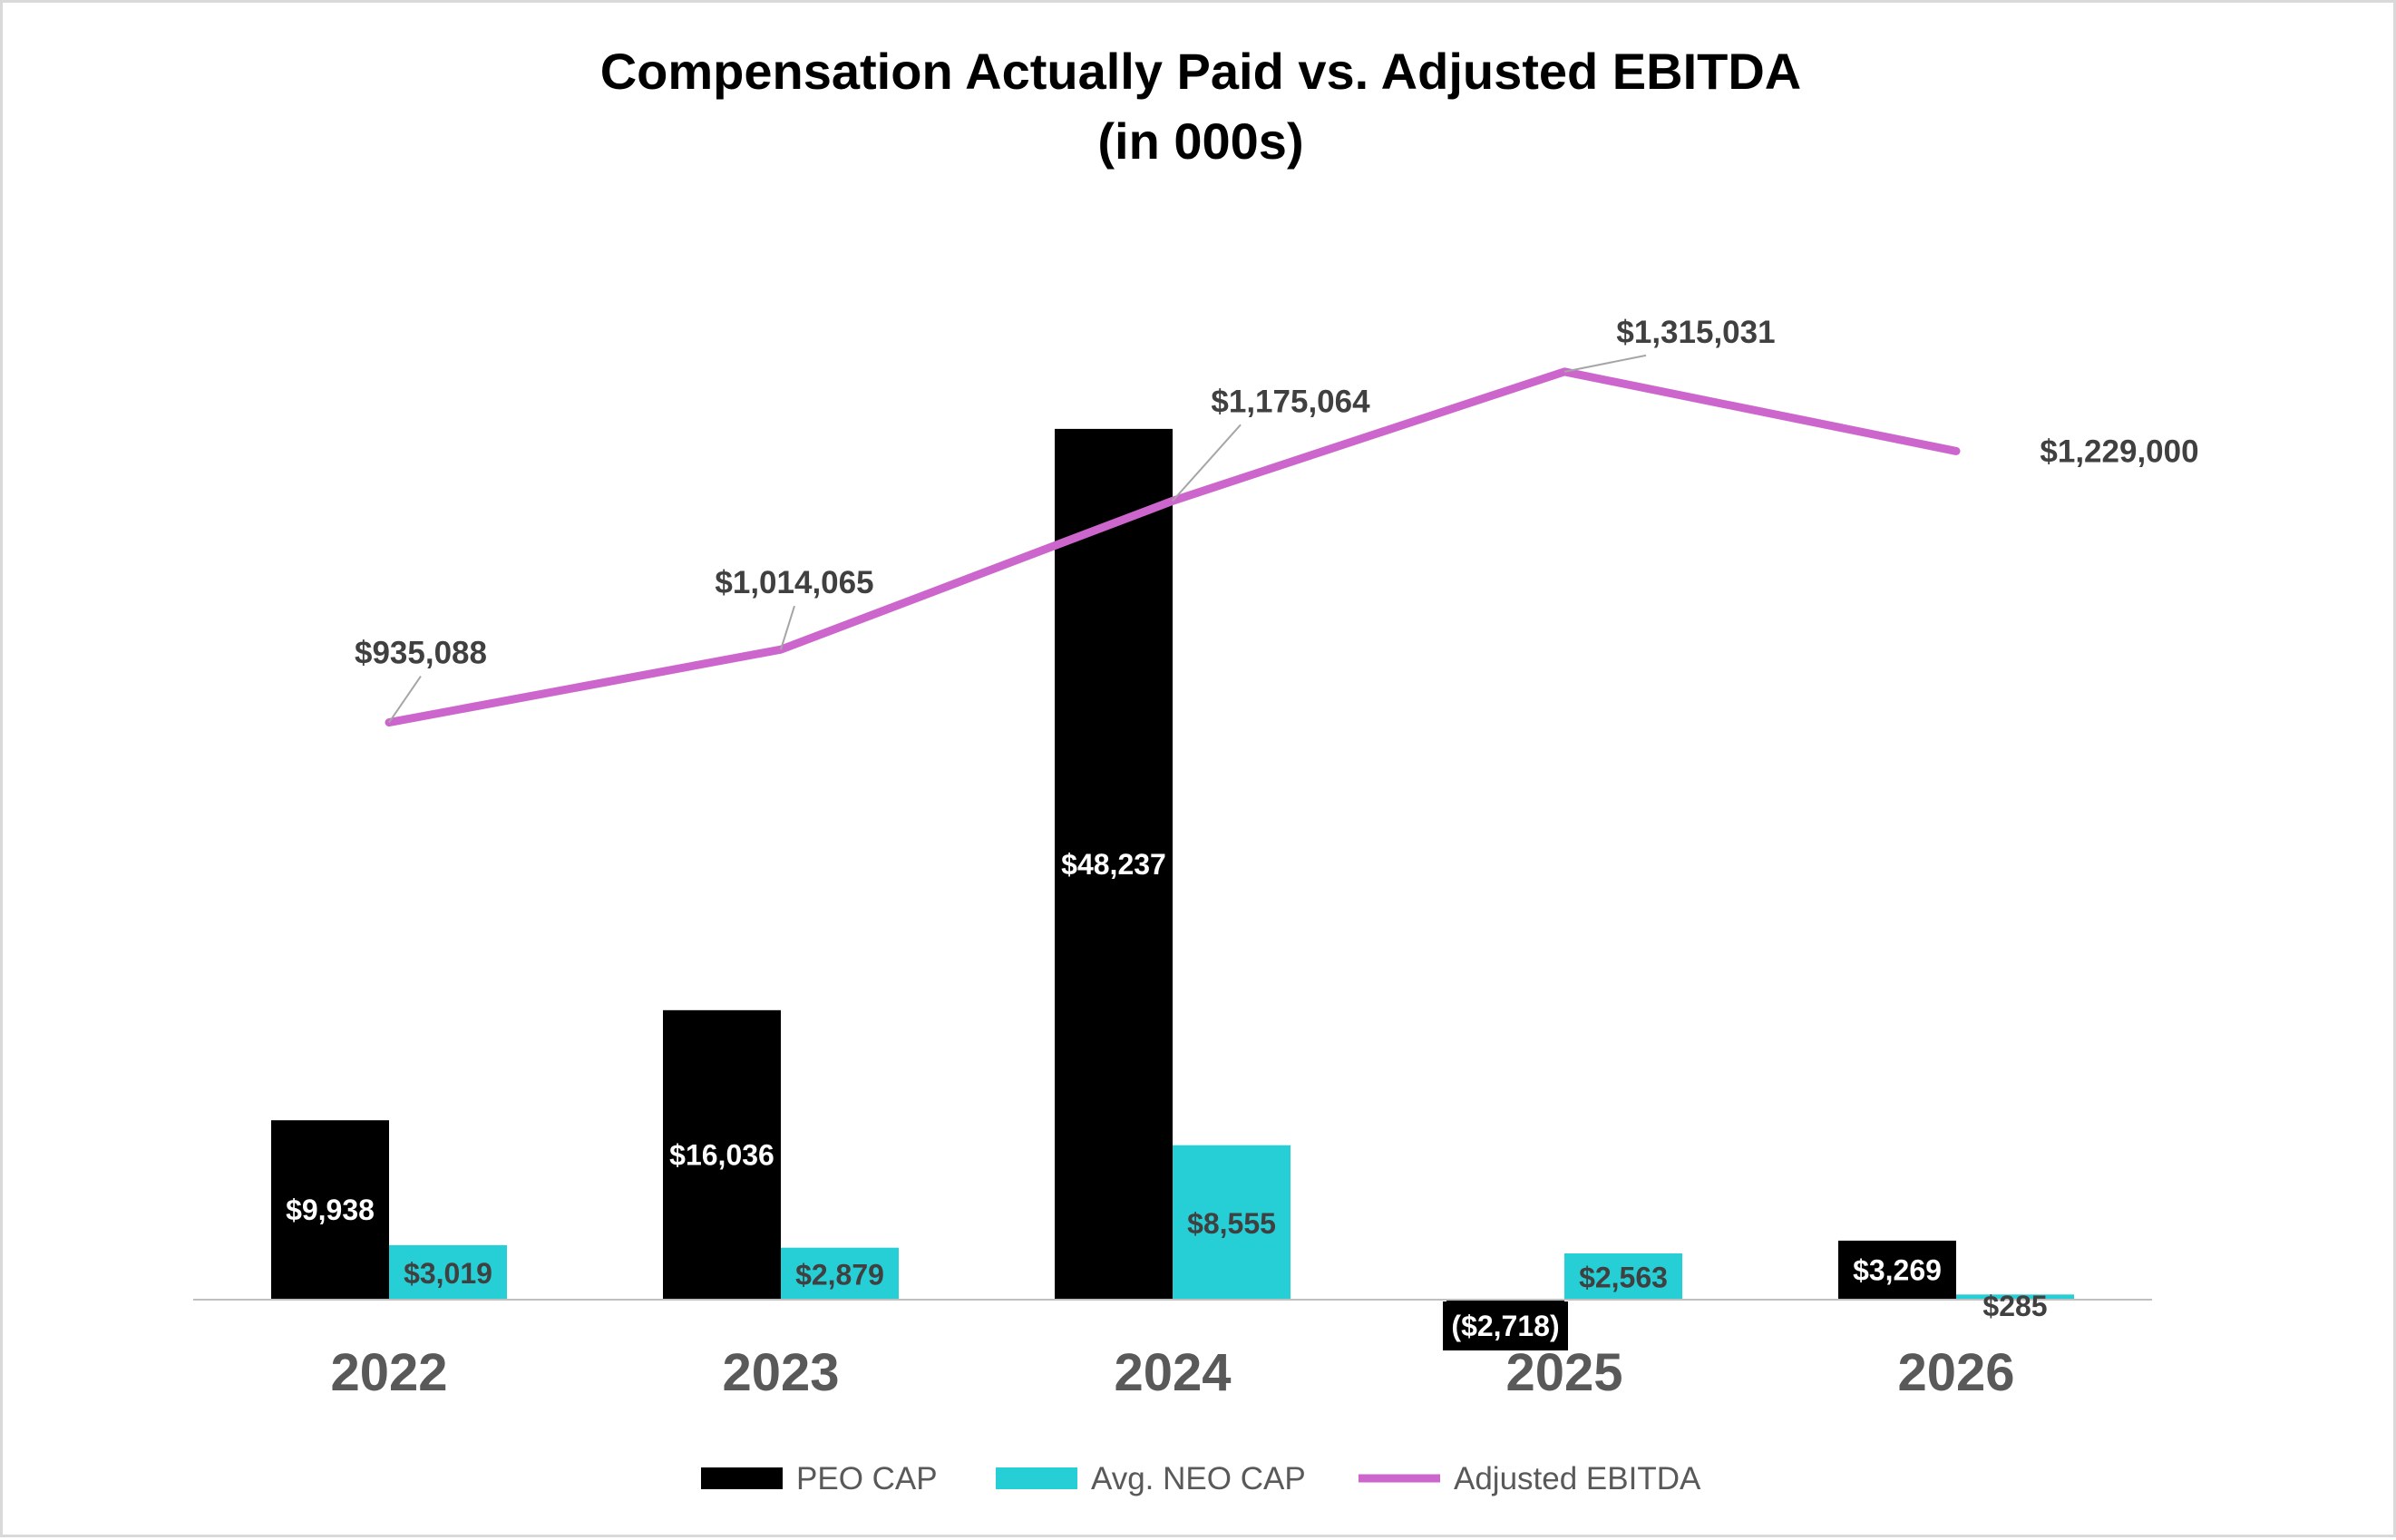 This screenshot has width=2396, height=1540. Describe the element at coordinates (1200, 141) in the screenshot. I see `chart-subtitle: (in 000s)` at that location.